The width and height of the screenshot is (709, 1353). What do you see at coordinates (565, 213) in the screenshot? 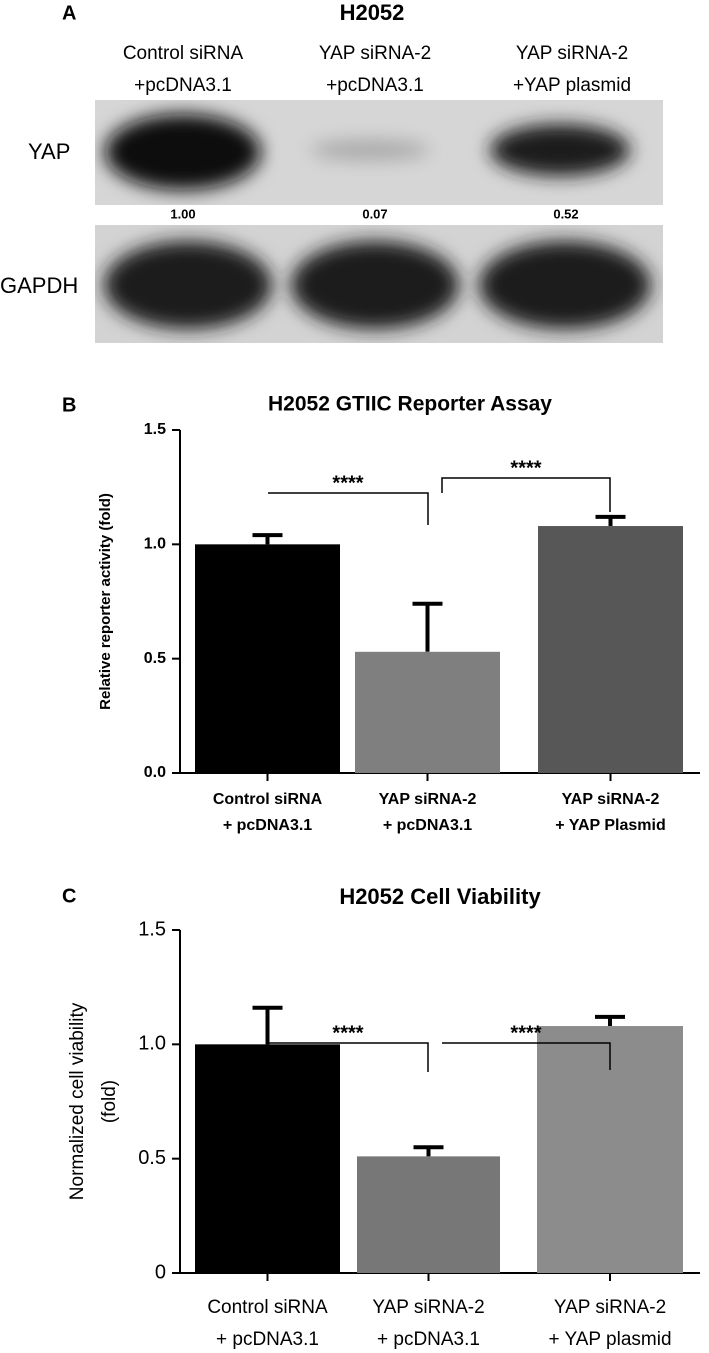
I see `quantification: 0.52` at bounding box center [565, 213].